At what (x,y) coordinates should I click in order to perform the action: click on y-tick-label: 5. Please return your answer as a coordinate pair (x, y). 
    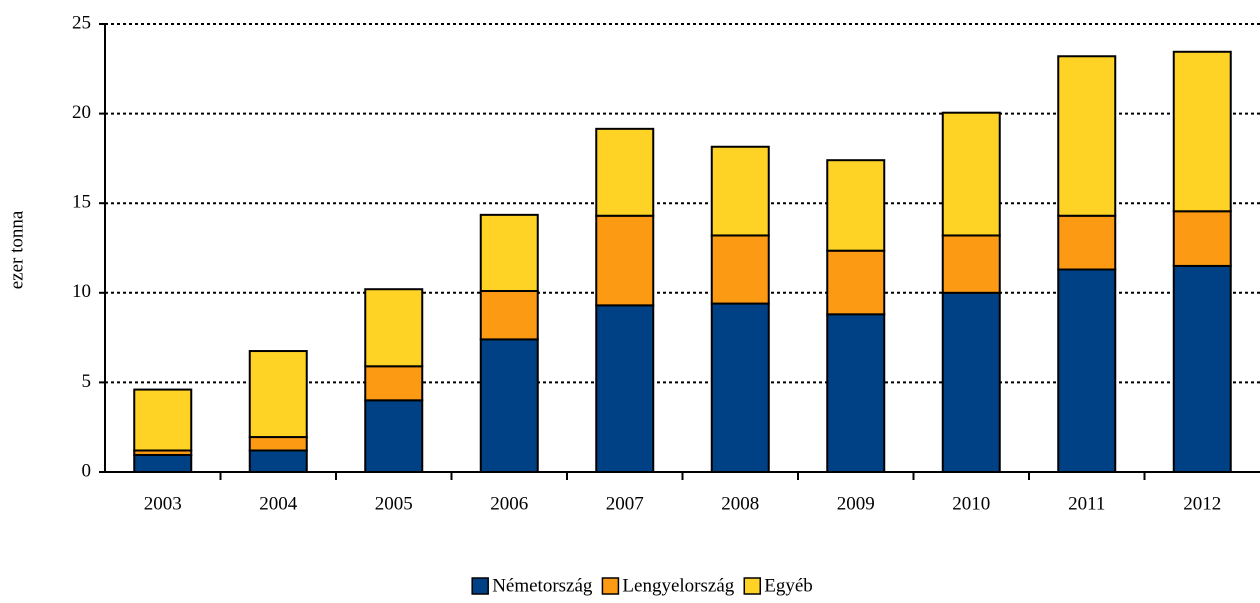
    Looking at the image, I should click on (87, 381).